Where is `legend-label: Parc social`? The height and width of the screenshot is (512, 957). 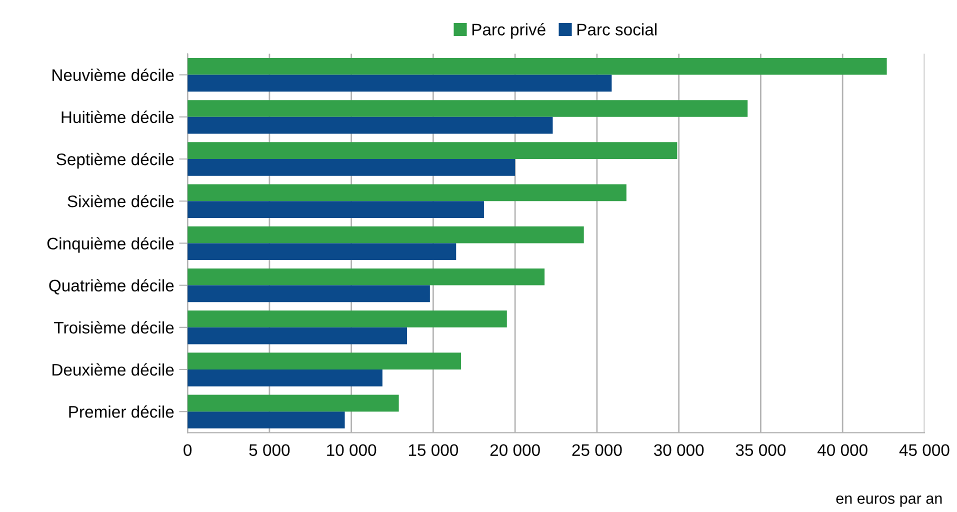
legend-label: Parc social is located at coordinates (617, 29).